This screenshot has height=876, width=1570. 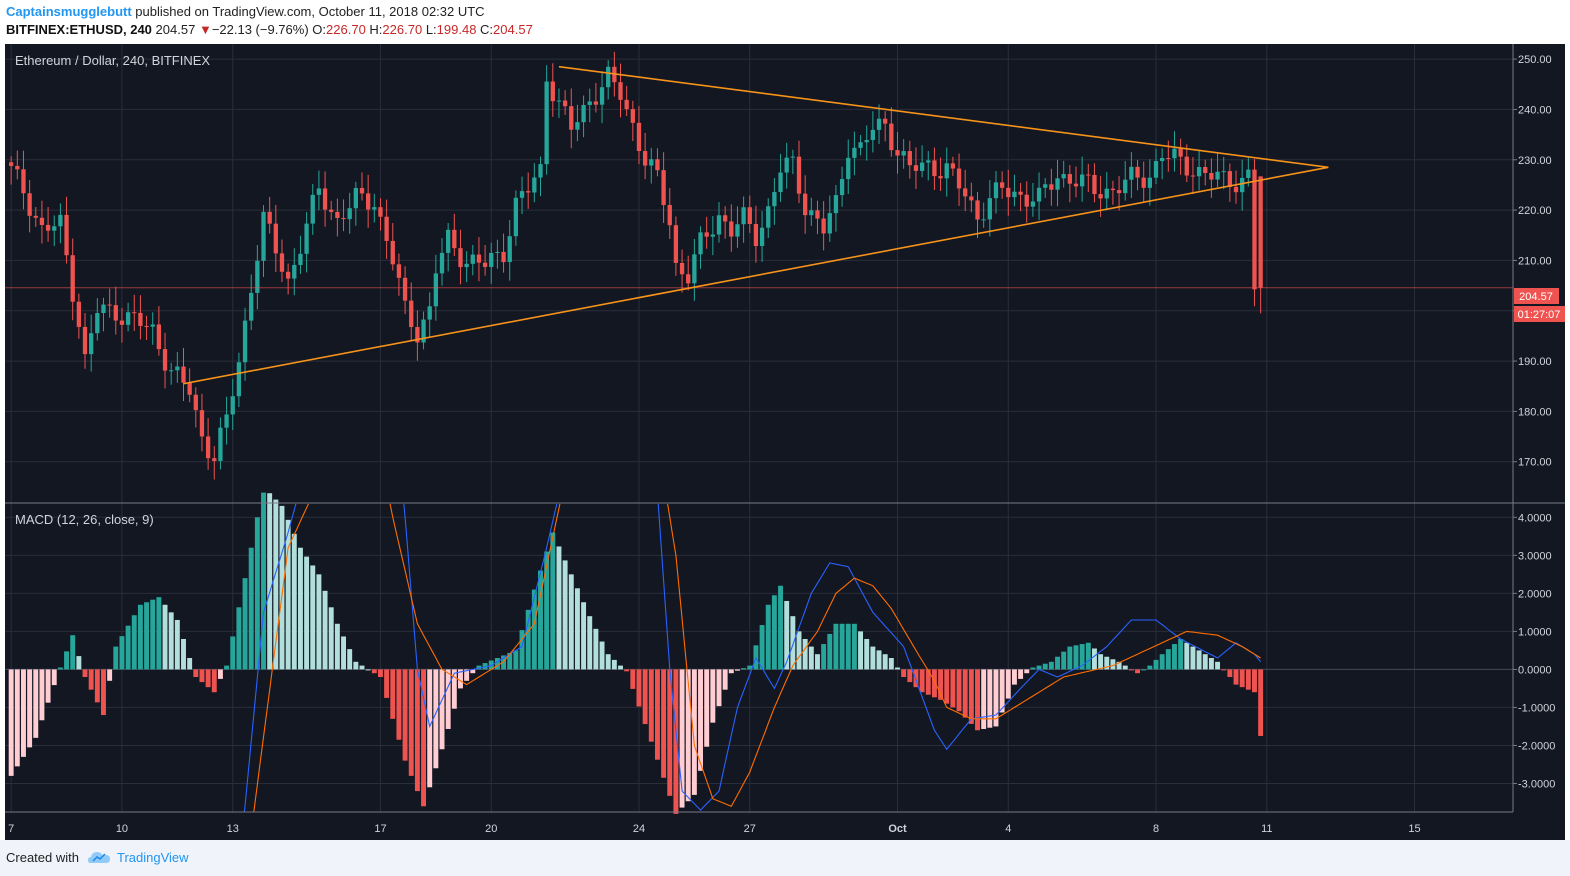 I want to click on time-tick-label: 17, so click(x=380, y=829).